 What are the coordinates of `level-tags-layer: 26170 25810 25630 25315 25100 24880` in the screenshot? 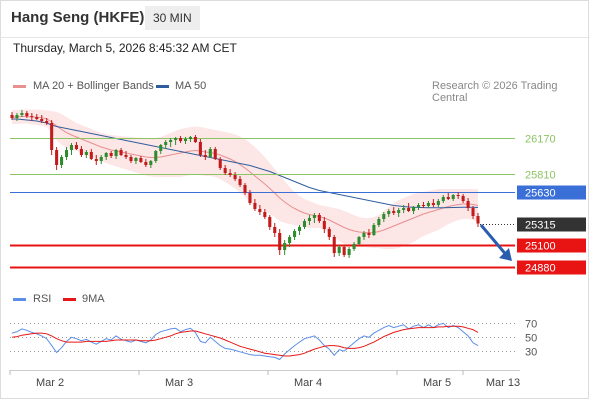 It's located at (551, 204).